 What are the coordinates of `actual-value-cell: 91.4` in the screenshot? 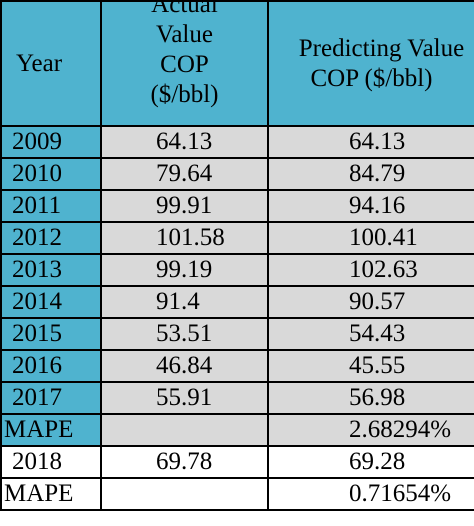 It's located at (184, 302).